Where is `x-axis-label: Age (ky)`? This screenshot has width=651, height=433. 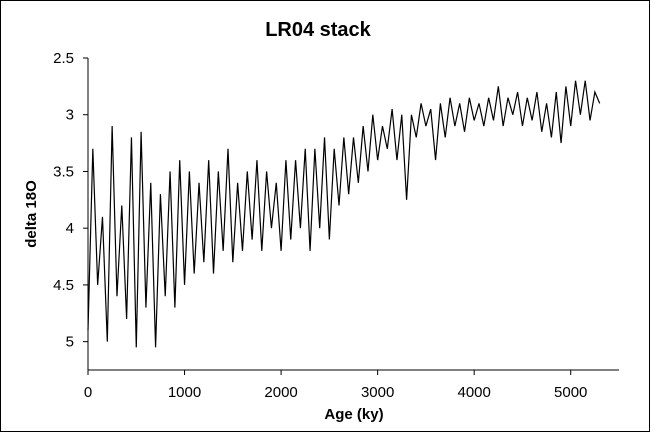
x-axis-label: Age (ky) is located at coordinates (353, 414).